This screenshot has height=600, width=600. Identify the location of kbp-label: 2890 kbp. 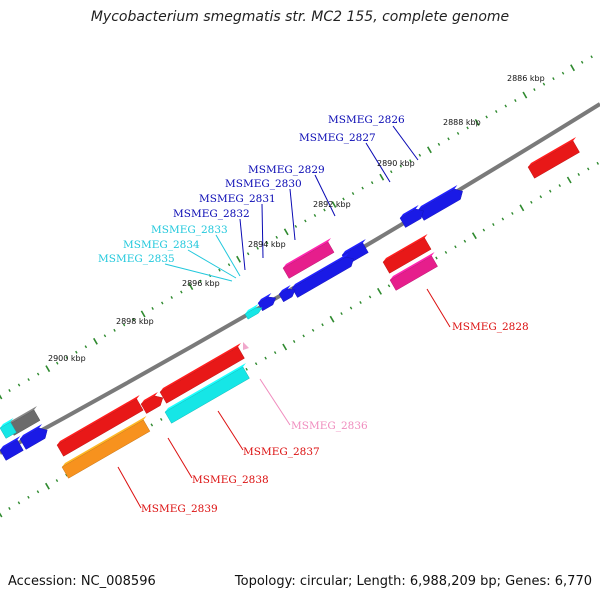
(396, 163).